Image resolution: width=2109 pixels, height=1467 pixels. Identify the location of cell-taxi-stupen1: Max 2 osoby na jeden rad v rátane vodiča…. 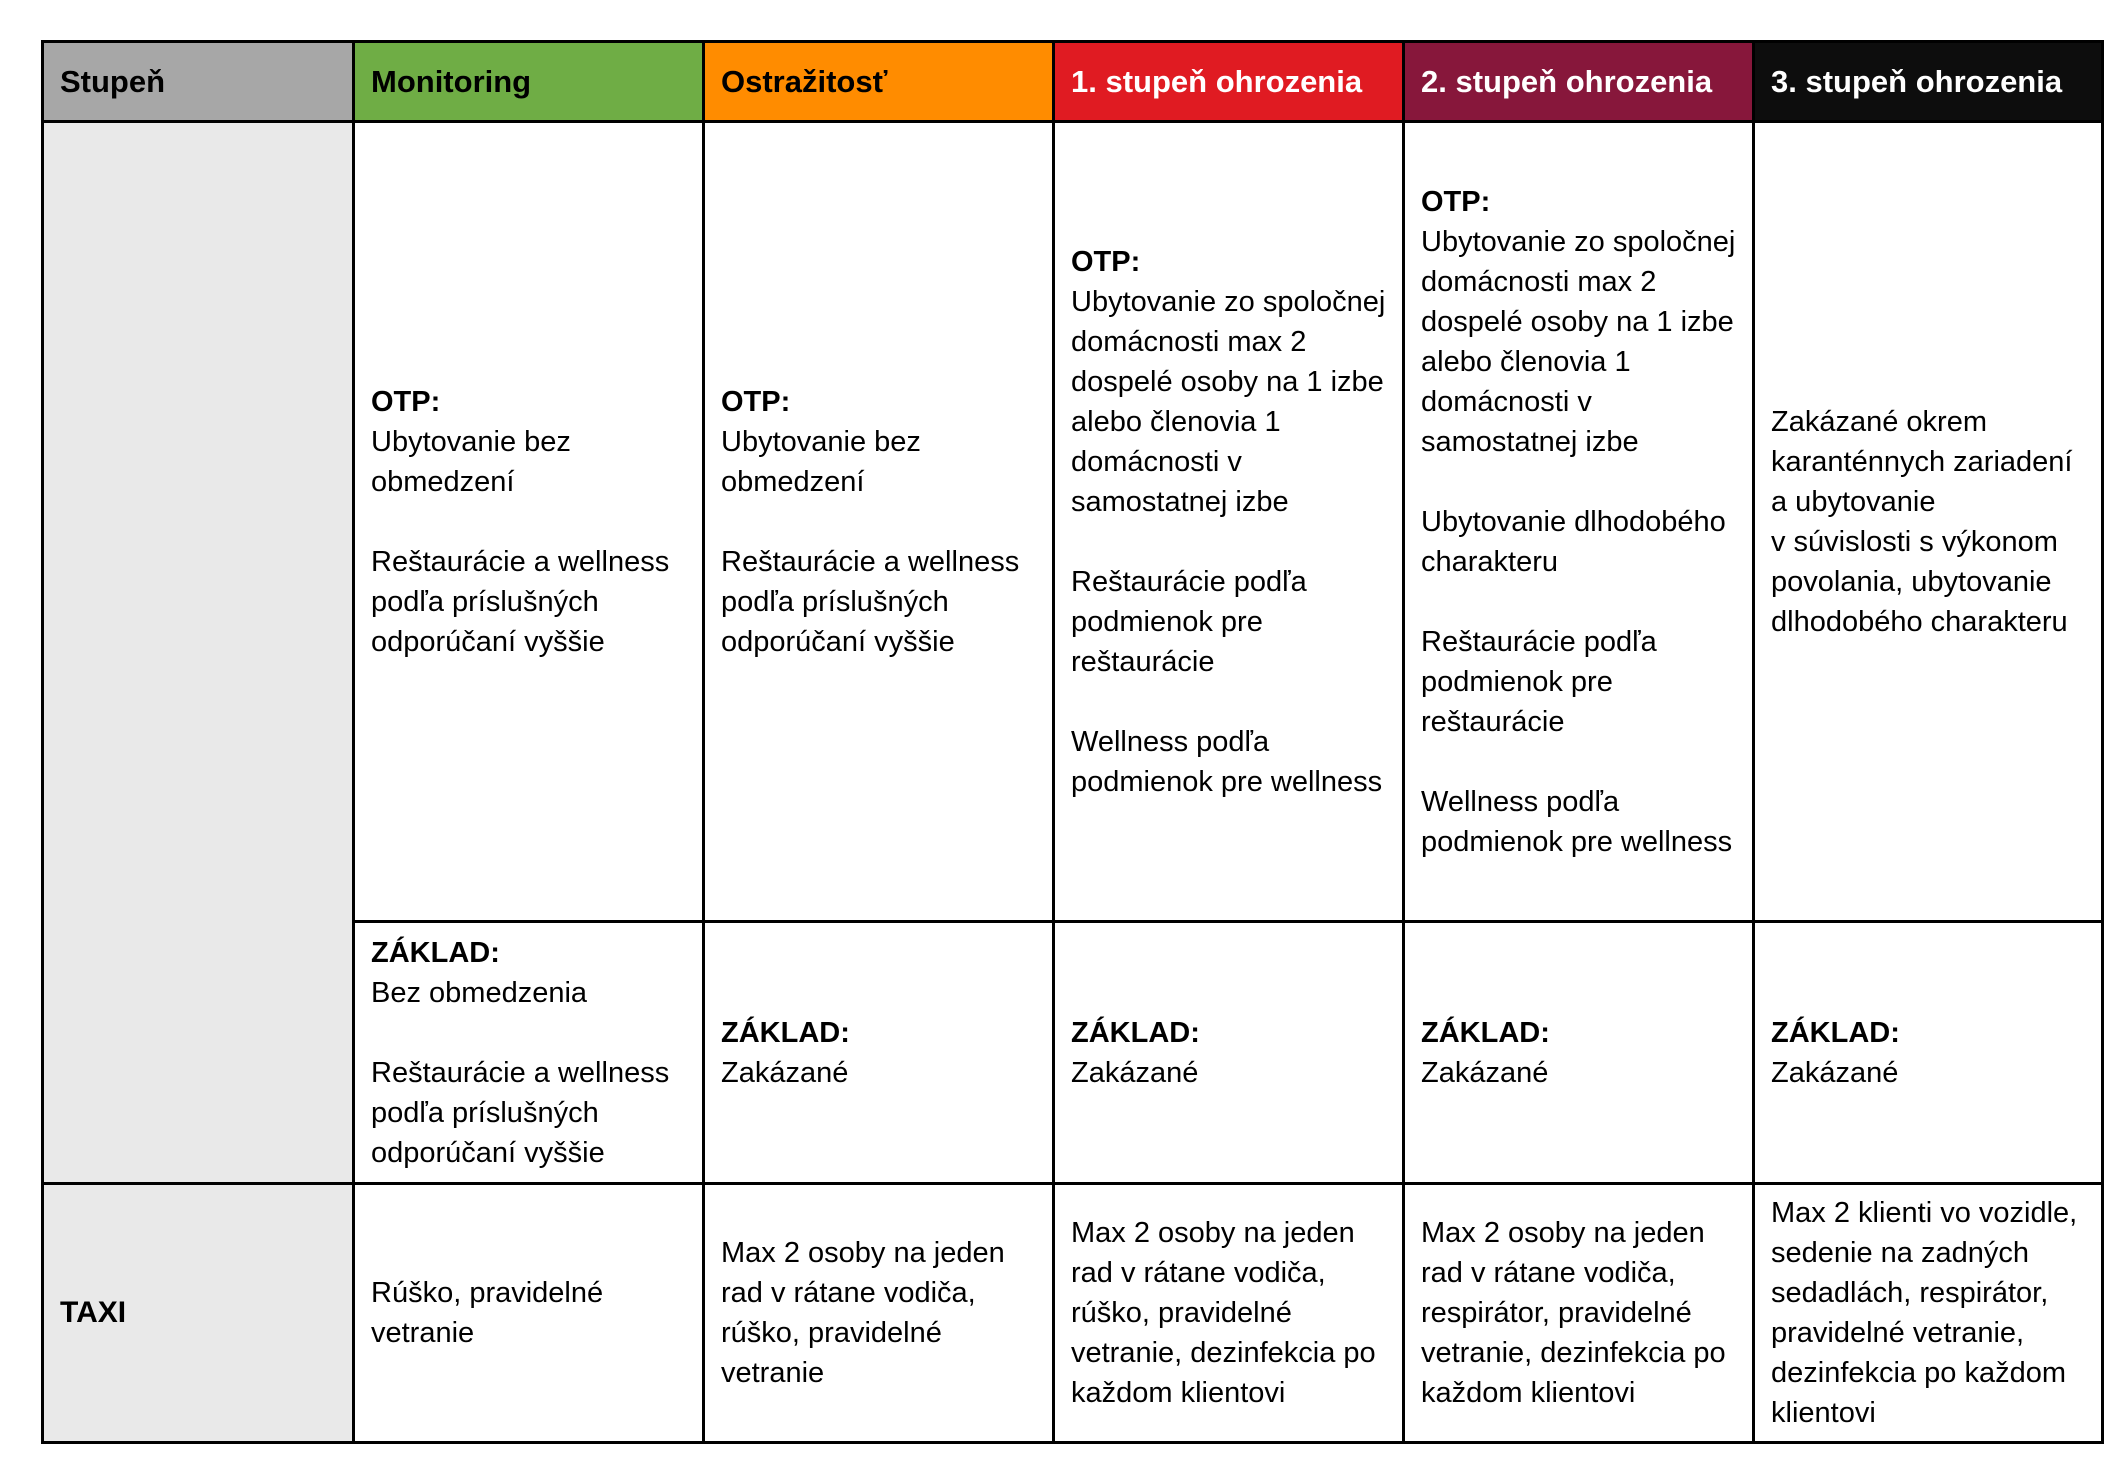
(1228, 1313).